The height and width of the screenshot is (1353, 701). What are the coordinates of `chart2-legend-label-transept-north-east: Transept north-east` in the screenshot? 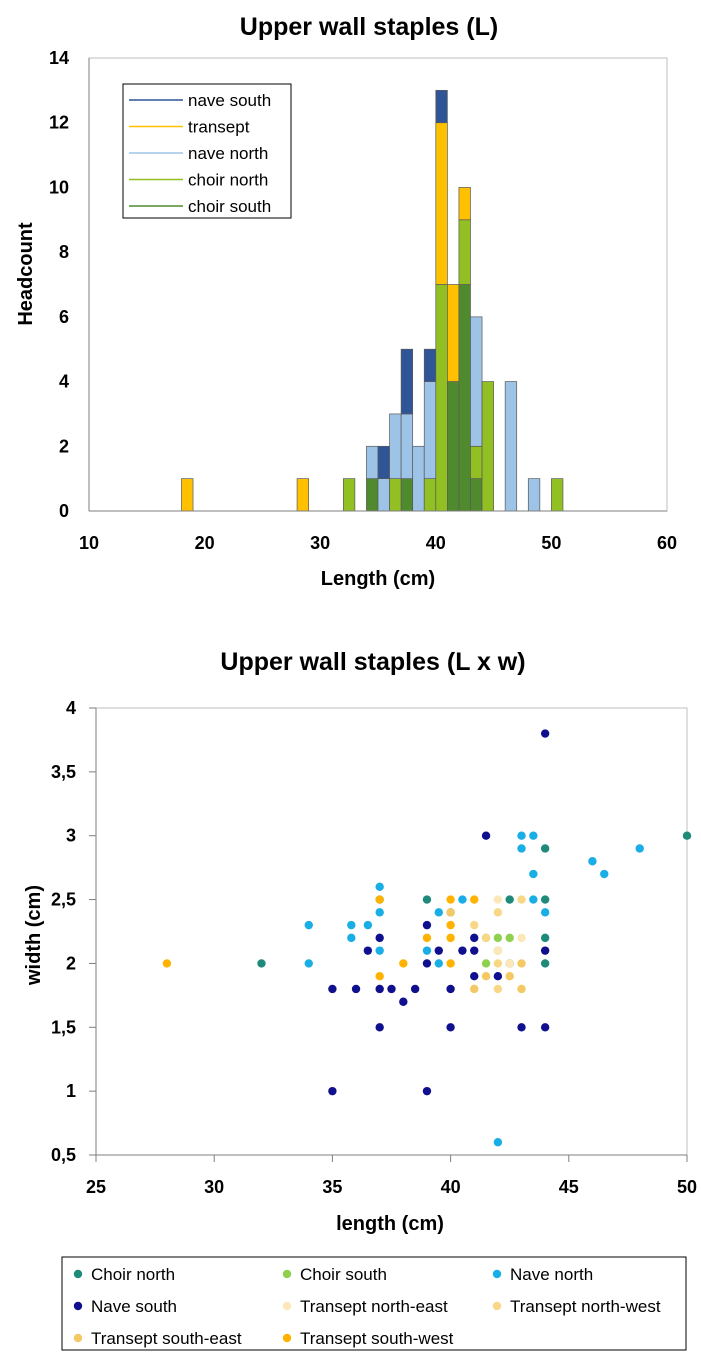 It's located at (374, 1306).